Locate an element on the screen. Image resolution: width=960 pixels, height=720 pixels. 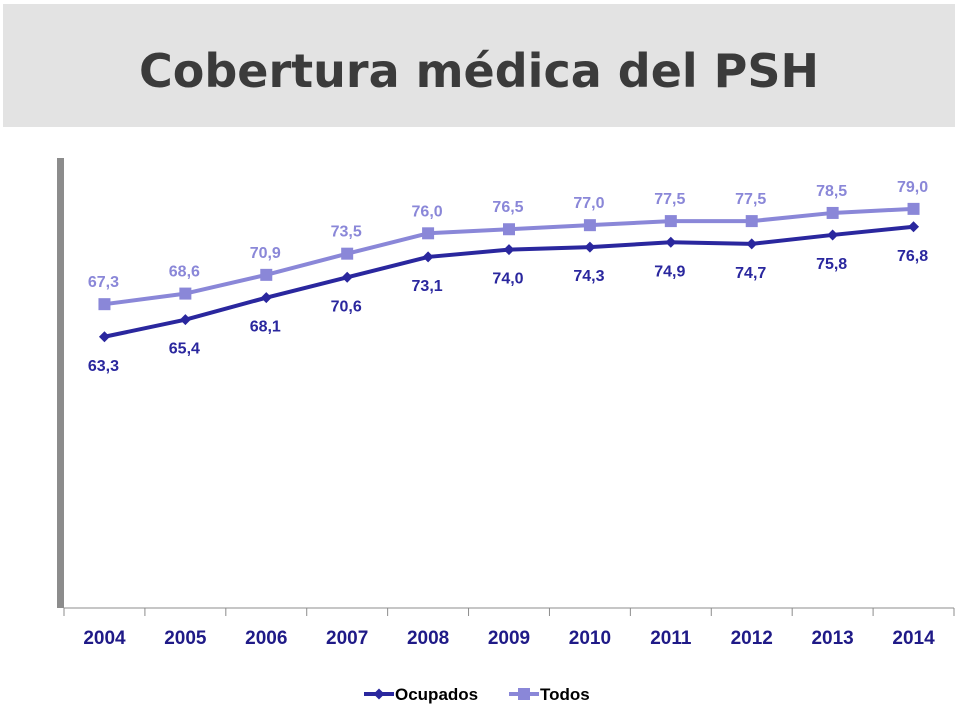
data-label-ocupados: 74,7 is located at coordinates (750, 273).